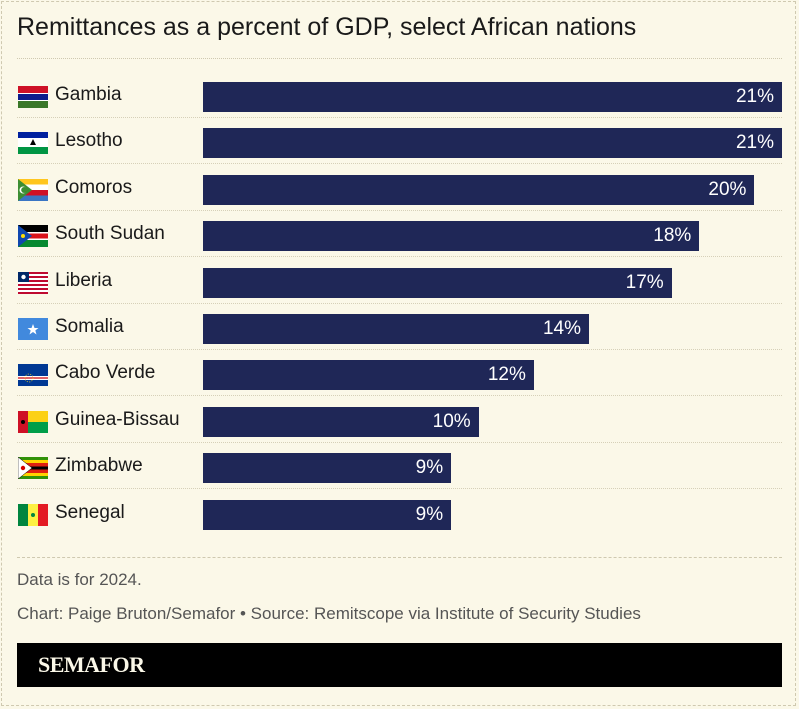 The width and height of the screenshot is (799, 709). I want to click on semafor-logo: SEMAFOR, so click(91, 664).